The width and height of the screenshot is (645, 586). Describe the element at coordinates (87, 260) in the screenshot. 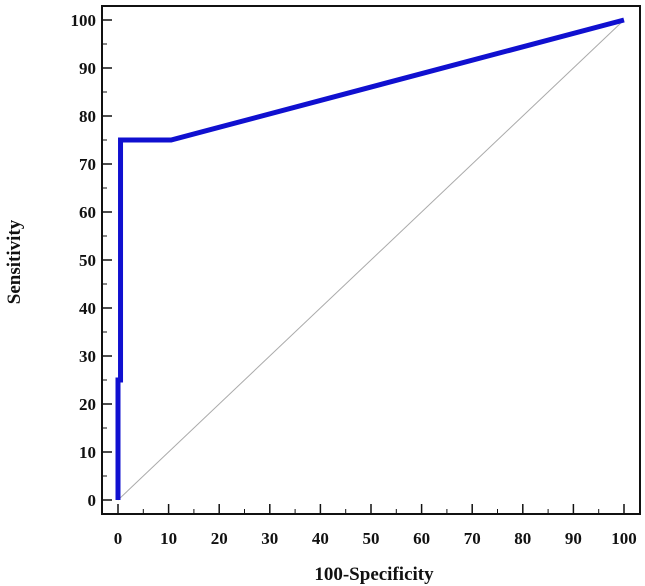

I see `y-tick-label: 50` at that location.